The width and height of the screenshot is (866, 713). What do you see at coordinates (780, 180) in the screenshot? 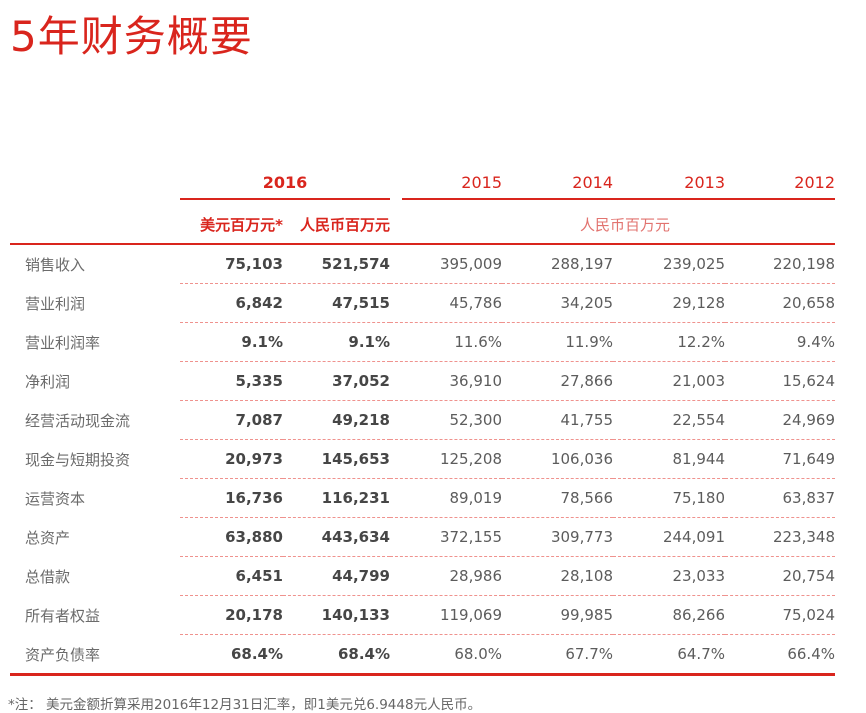
I see `year-header-2012: 2012` at bounding box center [780, 180].